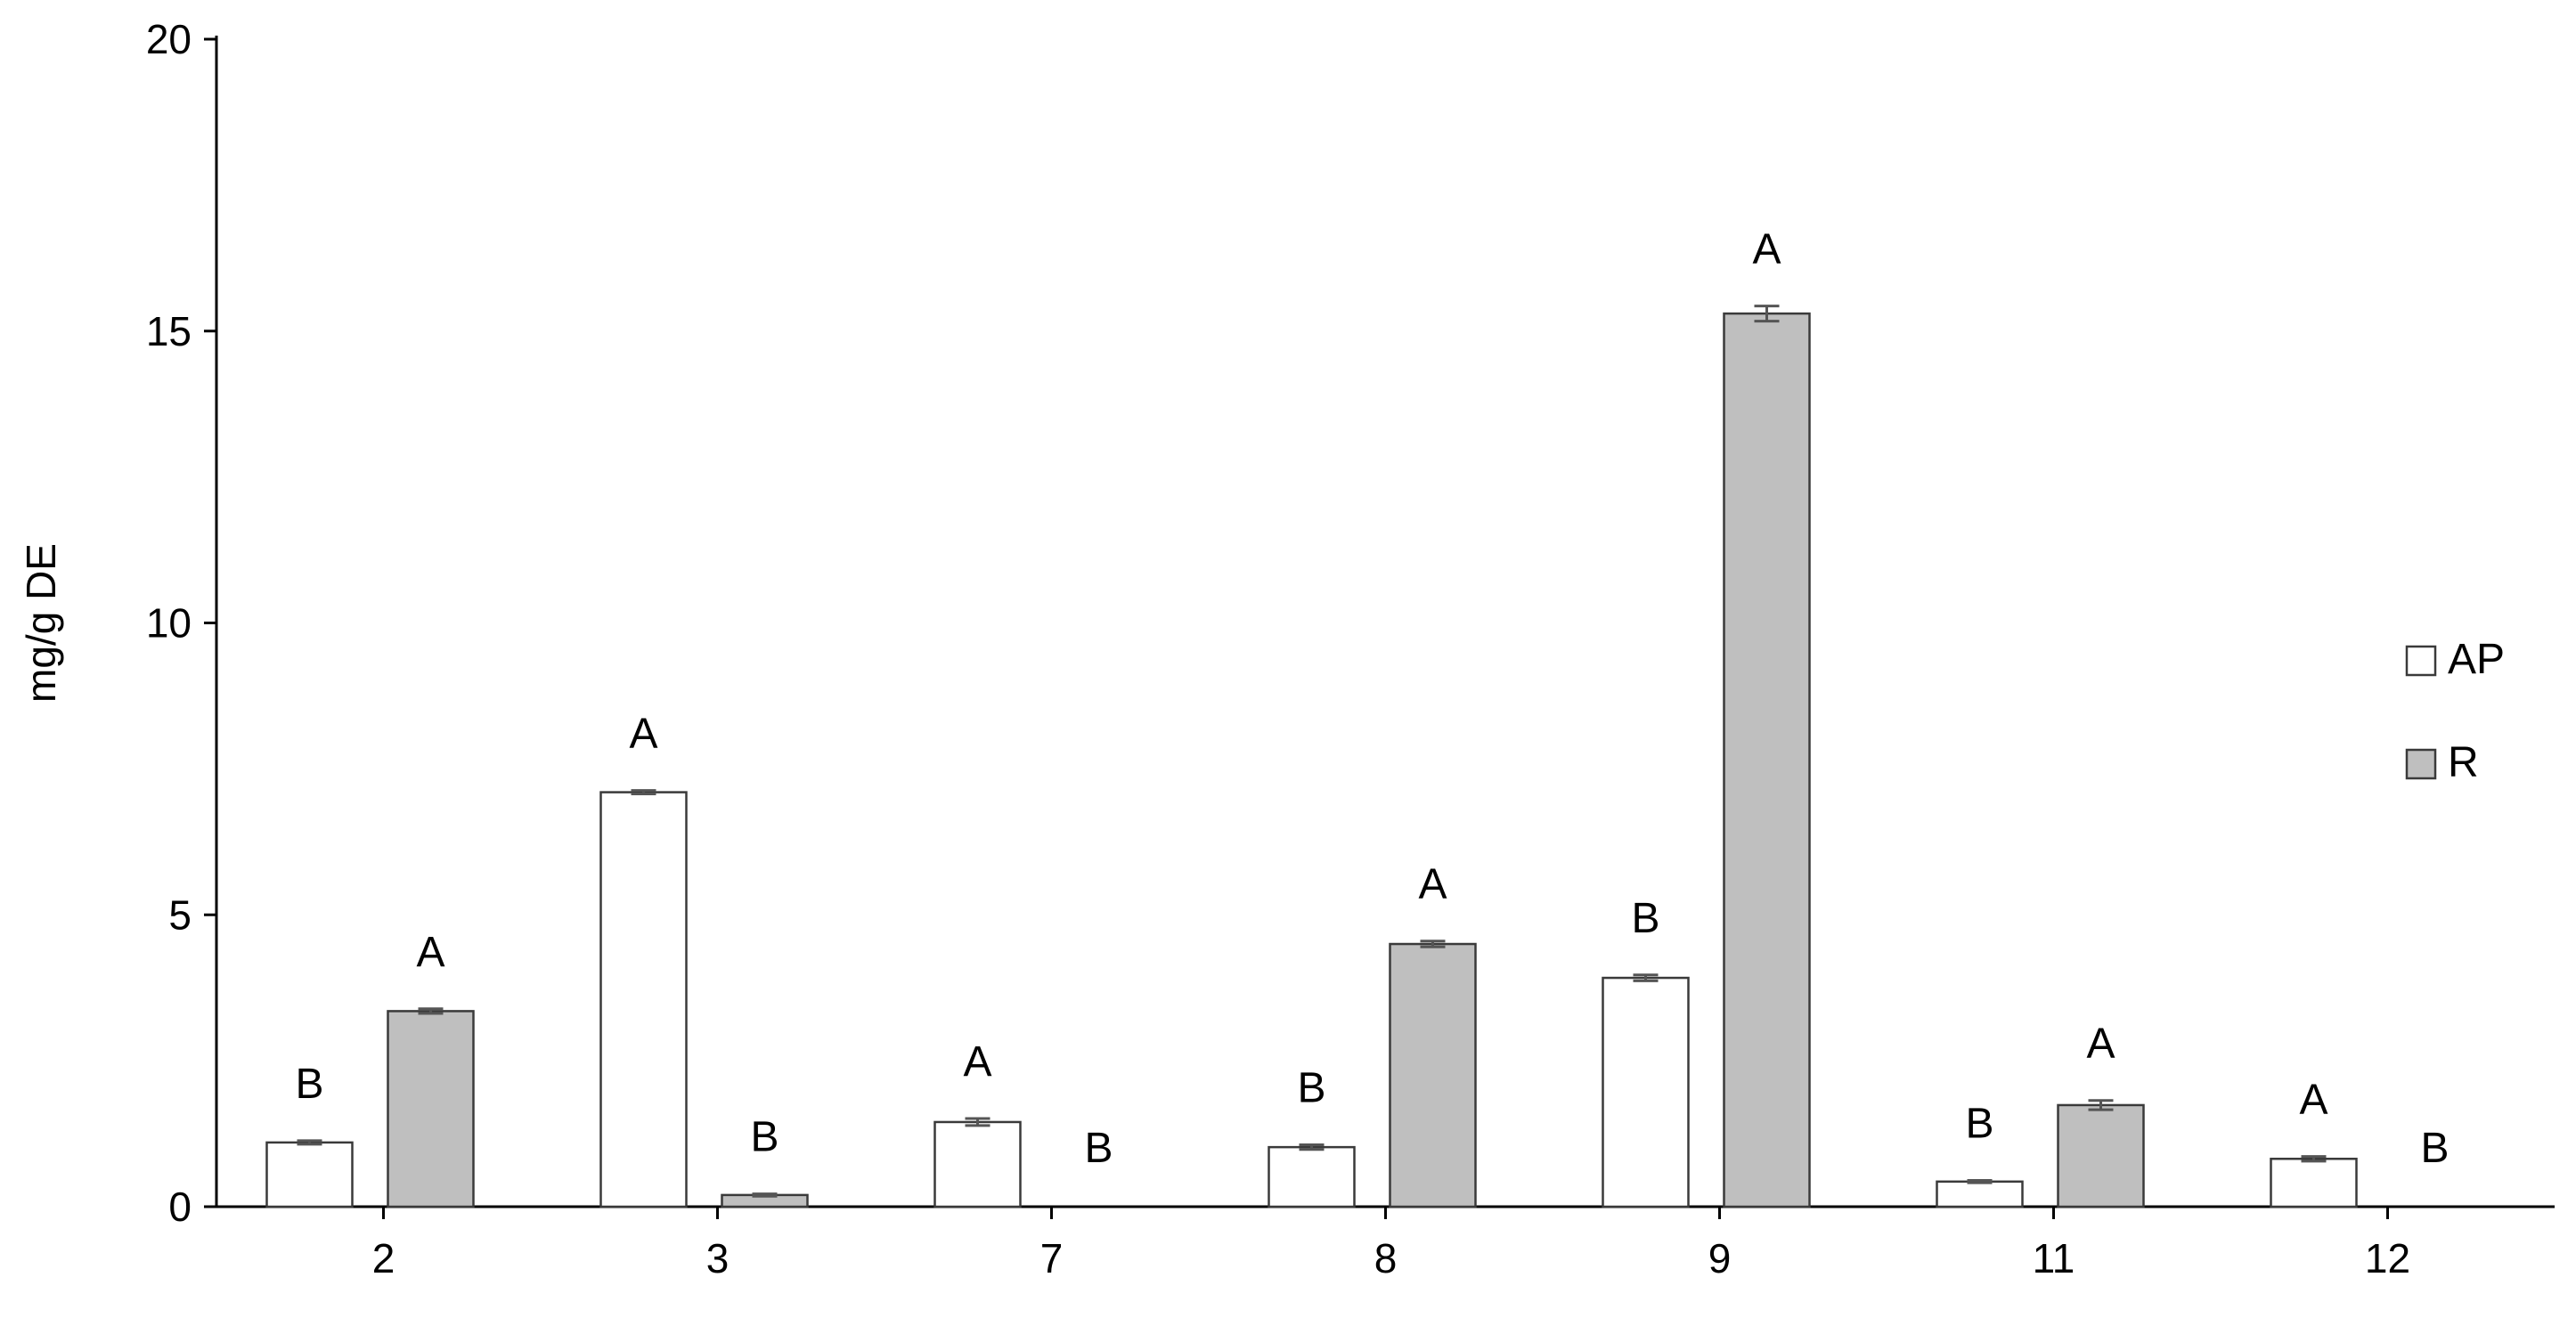  What do you see at coordinates (169, 39) in the screenshot?
I see `y-tick-label: 20` at bounding box center [169, 39].